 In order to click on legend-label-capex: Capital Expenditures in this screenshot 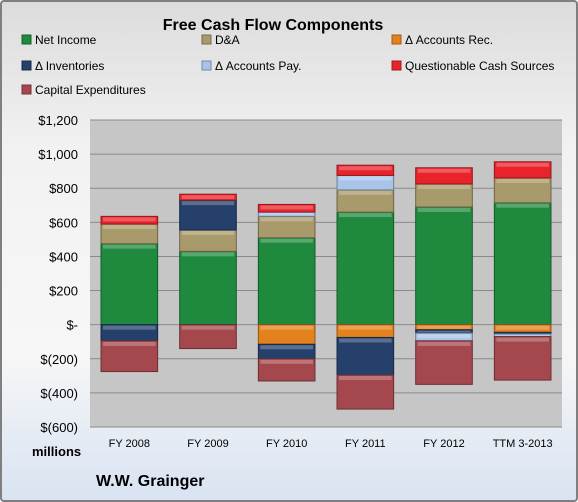, I will do `click(90, 90)`.